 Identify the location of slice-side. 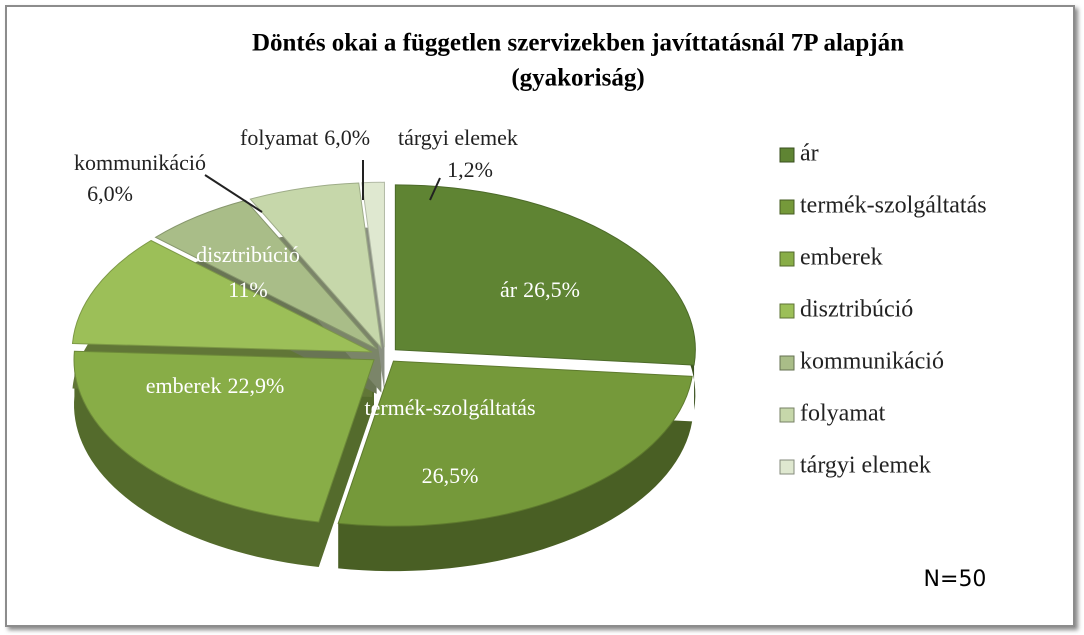
(224, 459).